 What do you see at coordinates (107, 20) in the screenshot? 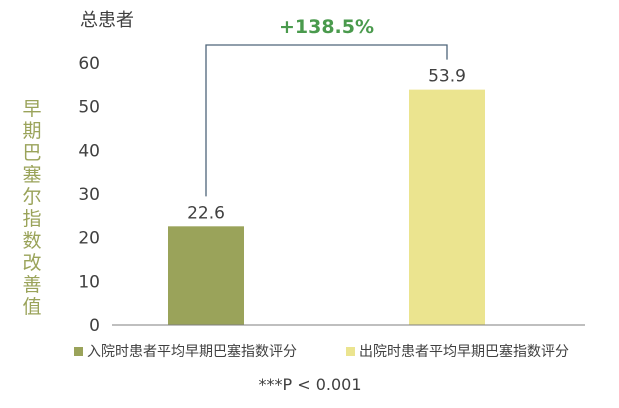
I see `chart-title: 总患者` at bounding box center [107, 20].